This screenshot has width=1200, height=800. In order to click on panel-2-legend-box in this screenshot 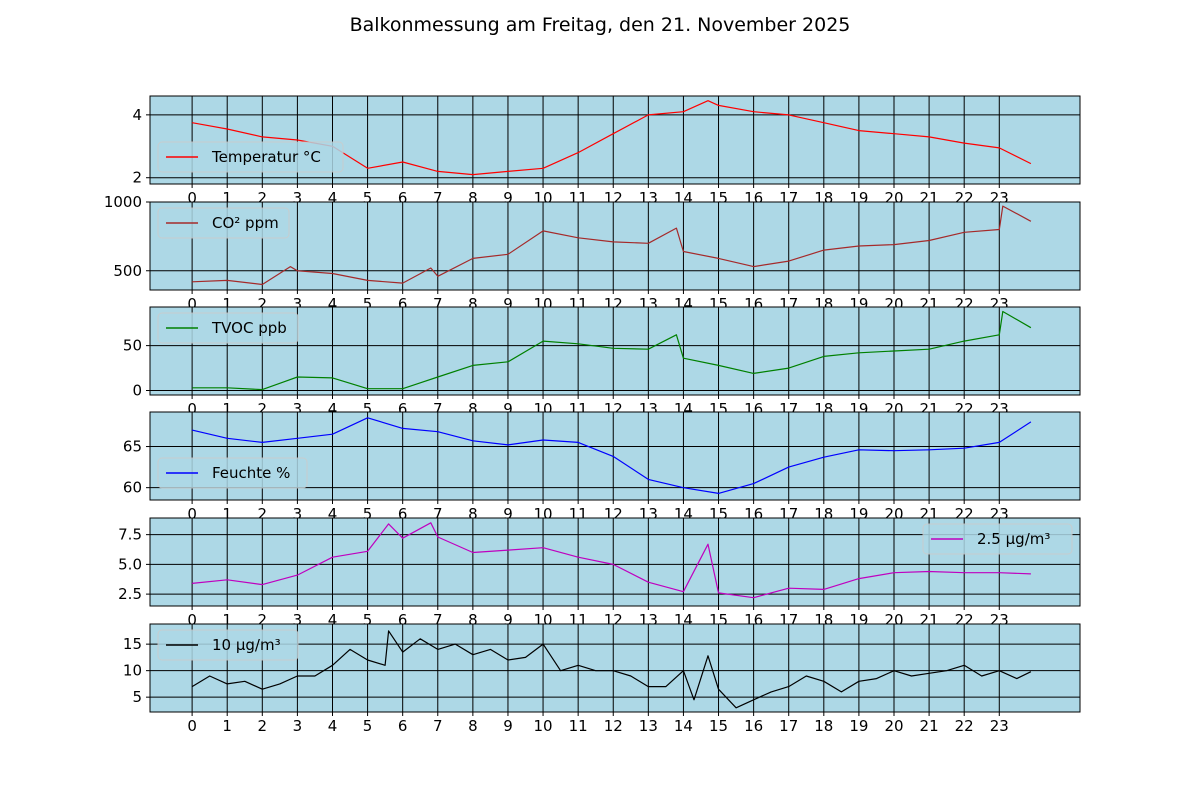, I will do `click(223, 223)`.